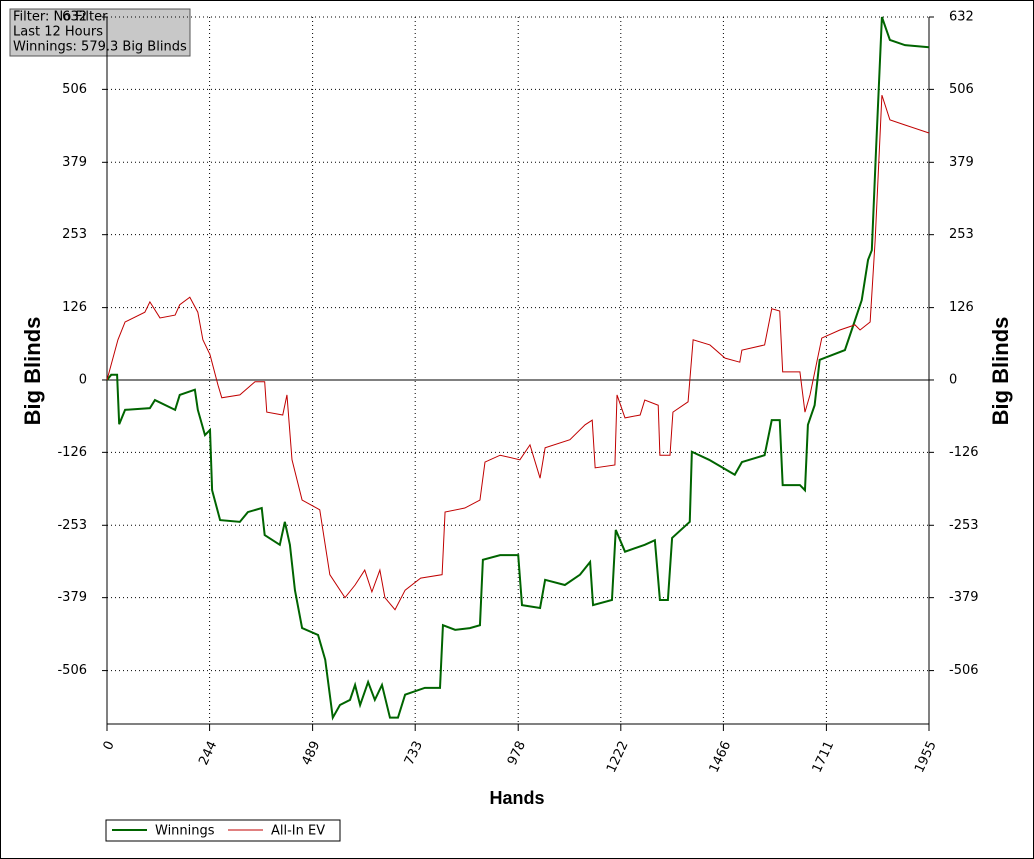  Describe the element at coordinates (74, 17) in the screenshot. I see `y-tick-label: 632` at that location.